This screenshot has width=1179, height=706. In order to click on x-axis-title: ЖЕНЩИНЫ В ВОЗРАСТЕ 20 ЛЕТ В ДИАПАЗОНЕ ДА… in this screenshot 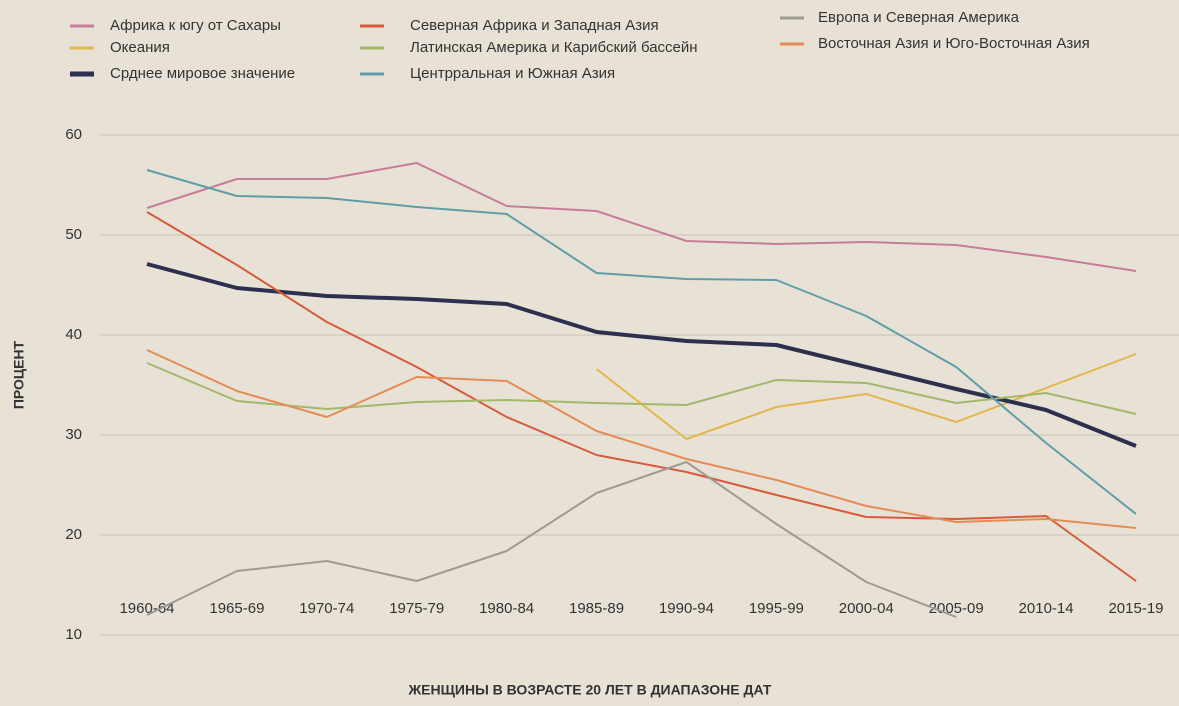, I will do `click(590, 690)`.